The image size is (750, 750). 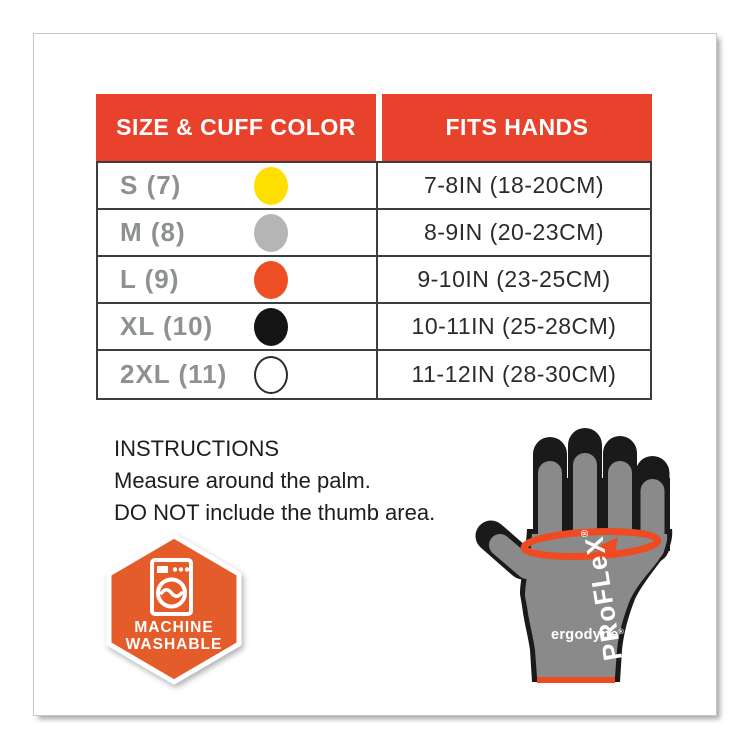 I want to click on instructions-line-1: Measure around the palm., so click(x=242, y=480).